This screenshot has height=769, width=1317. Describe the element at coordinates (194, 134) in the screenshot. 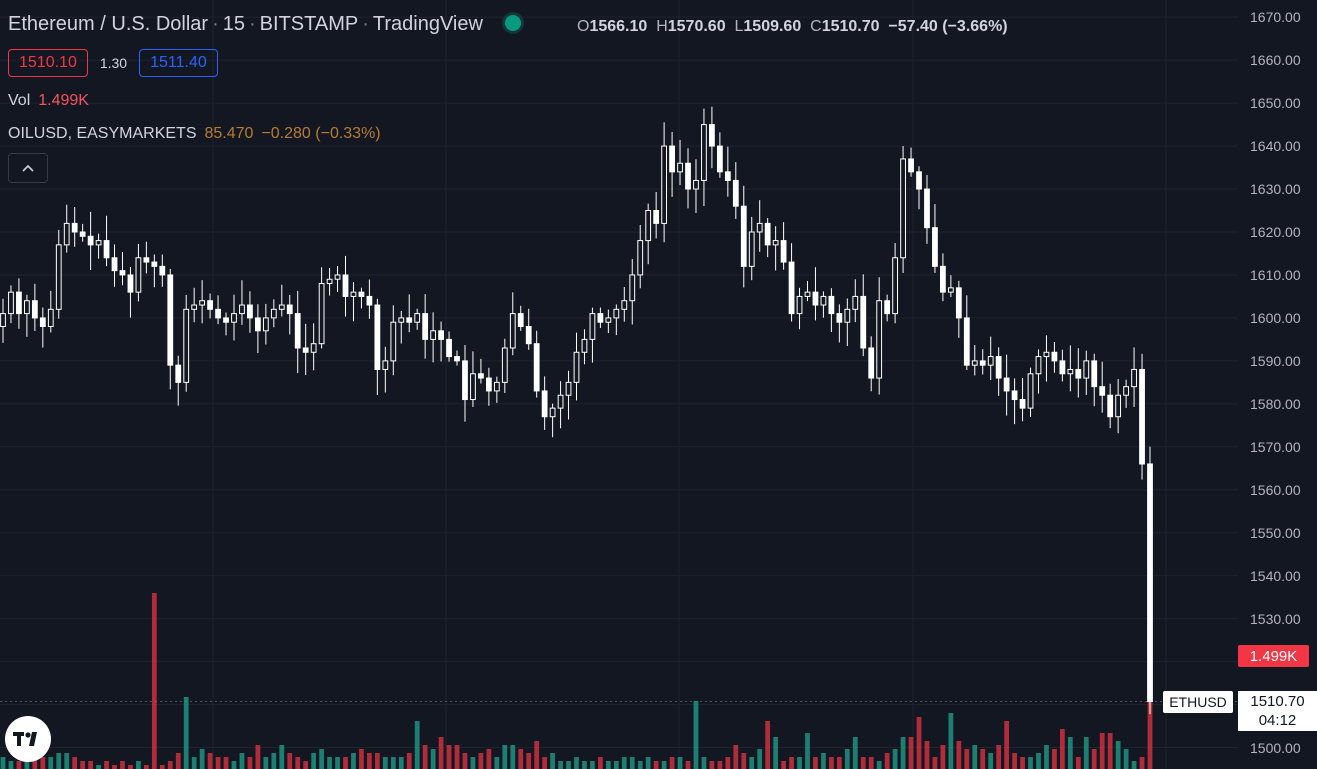

I see `compare-legend: OILUSD, EASYMARKETS 85.470 −0.280 (−0.33%)` at that location.